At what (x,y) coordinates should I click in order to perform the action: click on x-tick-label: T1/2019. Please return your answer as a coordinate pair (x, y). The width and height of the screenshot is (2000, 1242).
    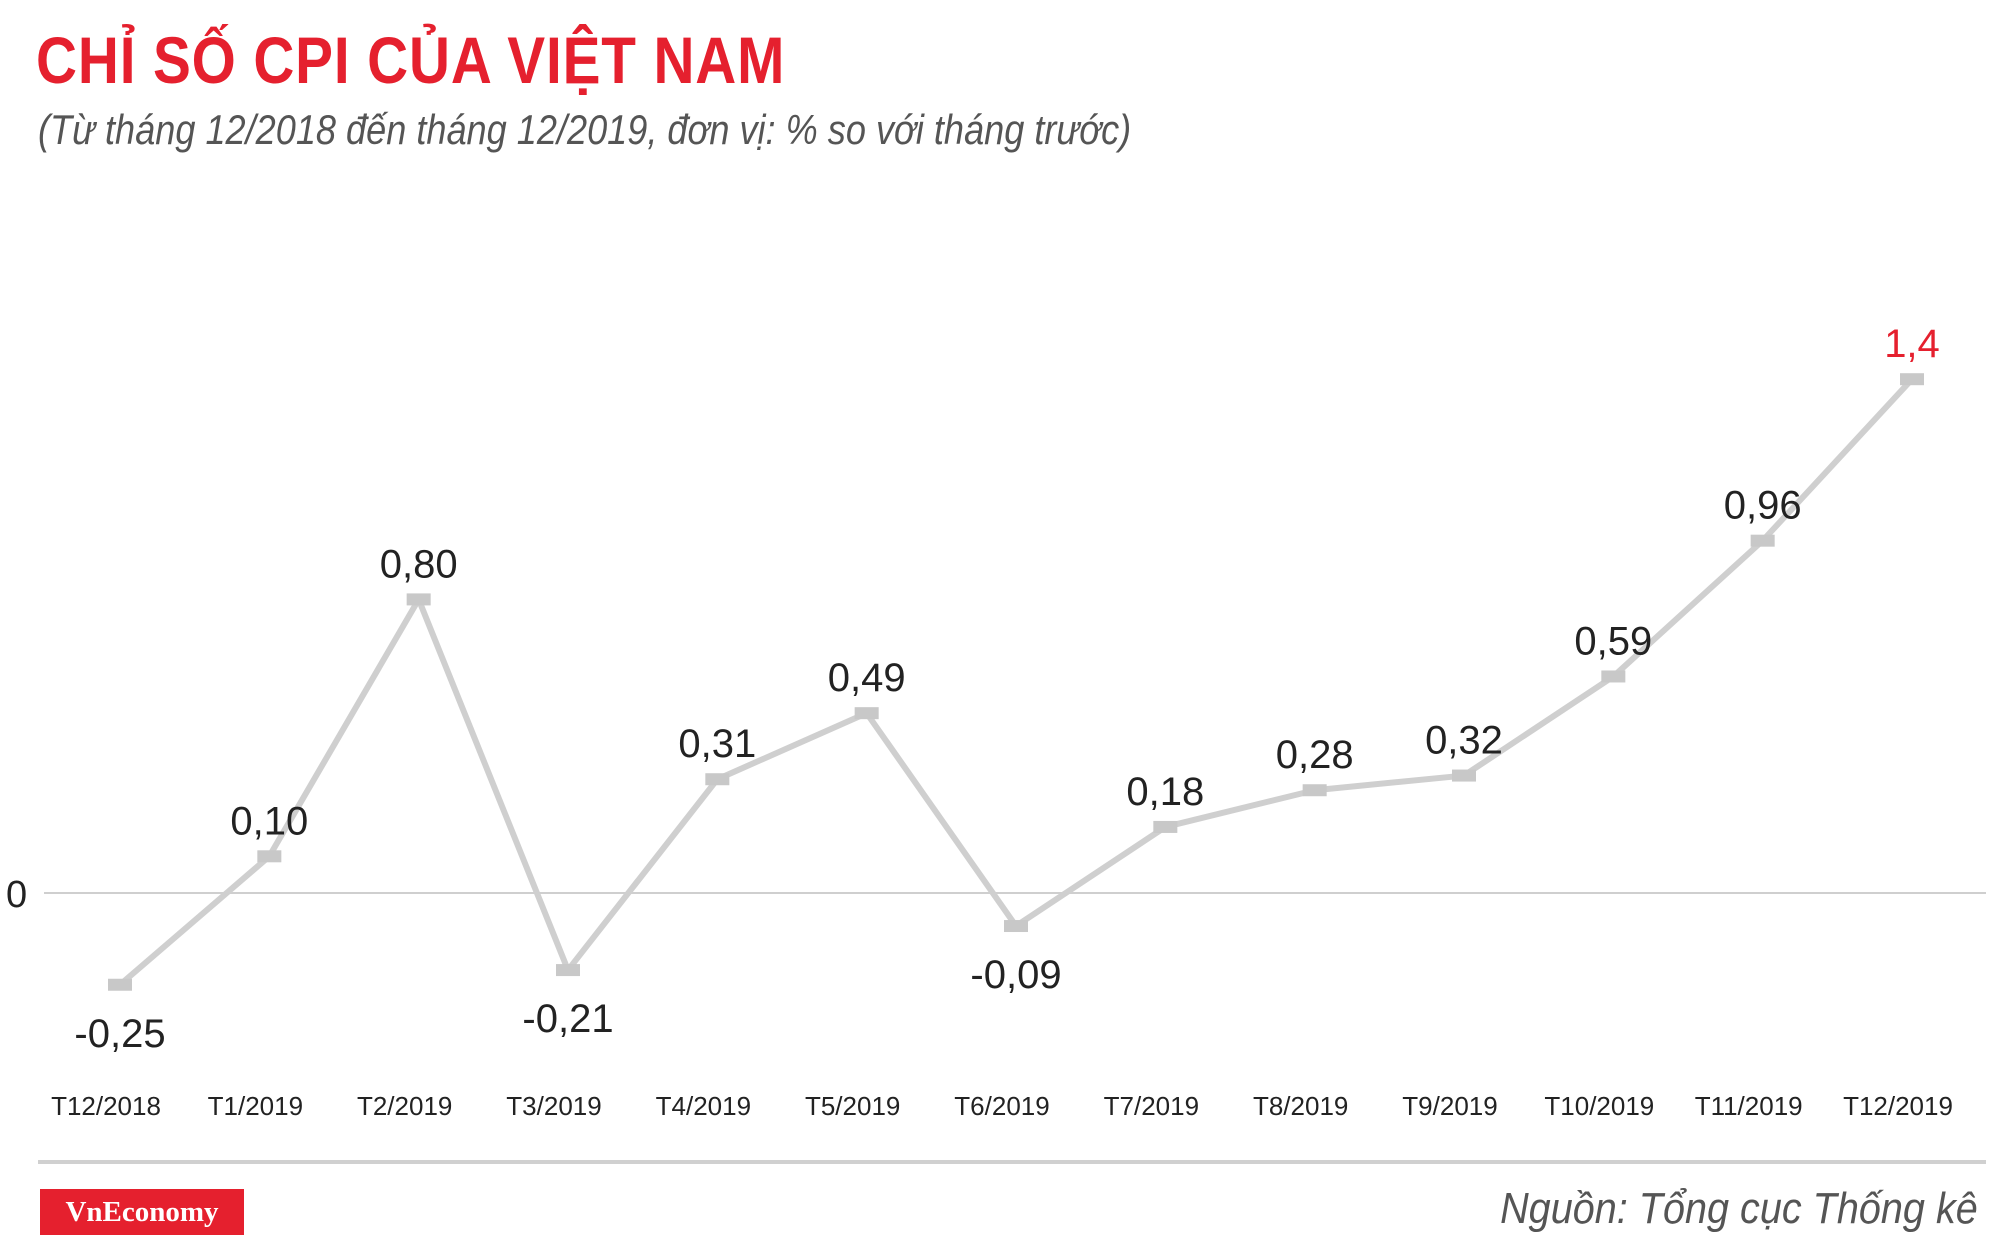
    Looking at the image, I should click on (255, 1106).